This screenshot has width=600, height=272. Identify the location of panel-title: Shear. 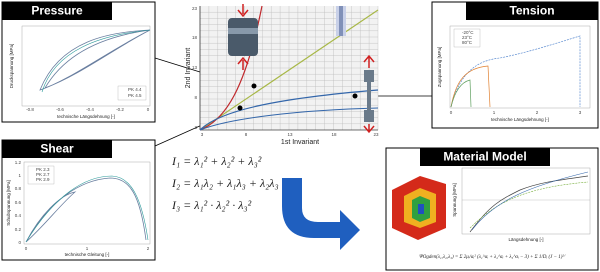
(57, 149).